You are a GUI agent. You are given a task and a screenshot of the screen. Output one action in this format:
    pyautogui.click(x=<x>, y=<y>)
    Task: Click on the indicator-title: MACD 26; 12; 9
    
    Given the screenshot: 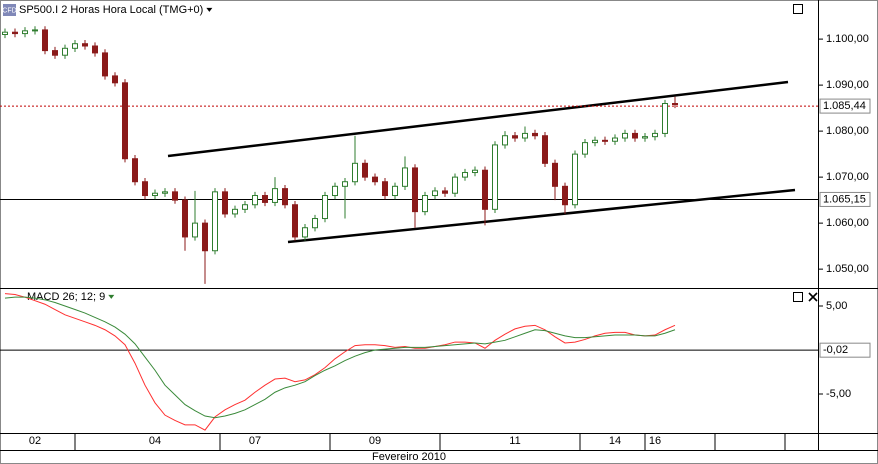 What is the action you would take?
    pyautogui.click(x=66, y=297)
    